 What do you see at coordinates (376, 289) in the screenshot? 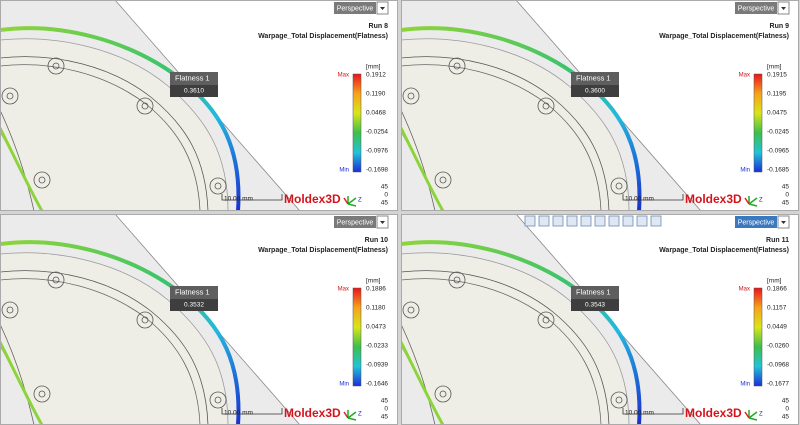
I see `legend-value: 0.1886` at bounding box center [376, 289].